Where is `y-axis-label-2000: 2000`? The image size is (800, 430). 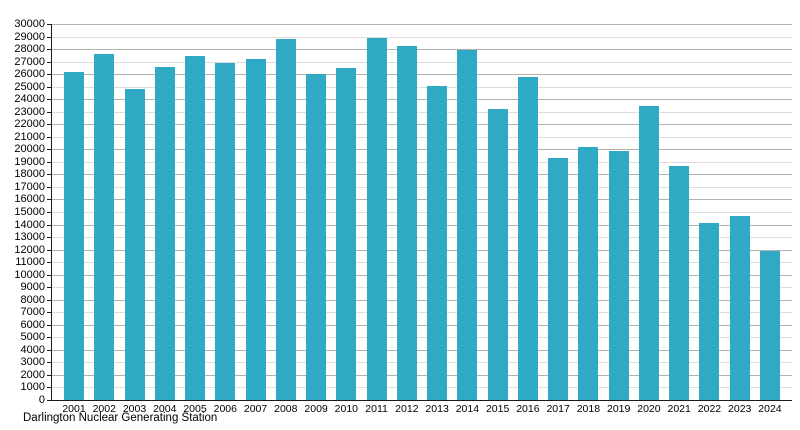
y-axis-label-2000: 2000 is located at coordinates (32, 374).